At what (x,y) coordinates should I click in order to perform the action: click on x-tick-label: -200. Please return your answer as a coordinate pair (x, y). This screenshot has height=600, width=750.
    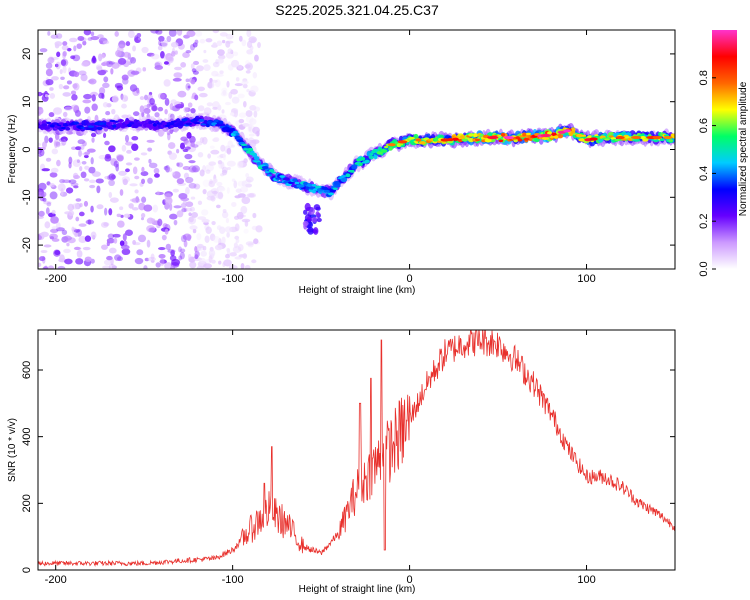
    Looking at the image, I should click on (56, 580).